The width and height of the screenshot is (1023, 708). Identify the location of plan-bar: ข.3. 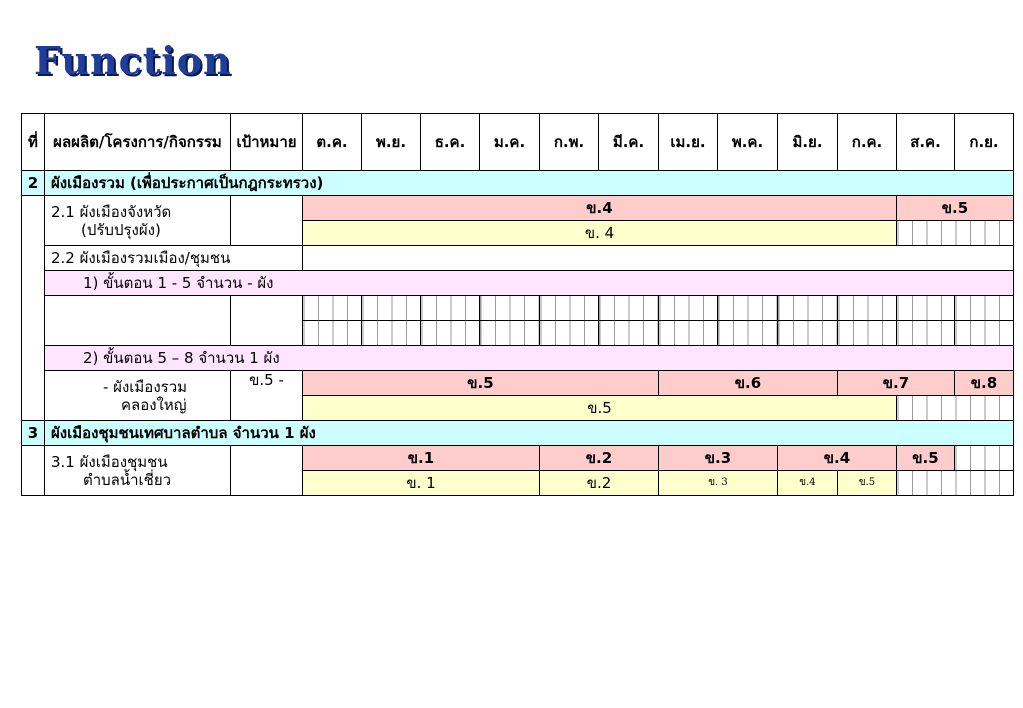
(718, 458).